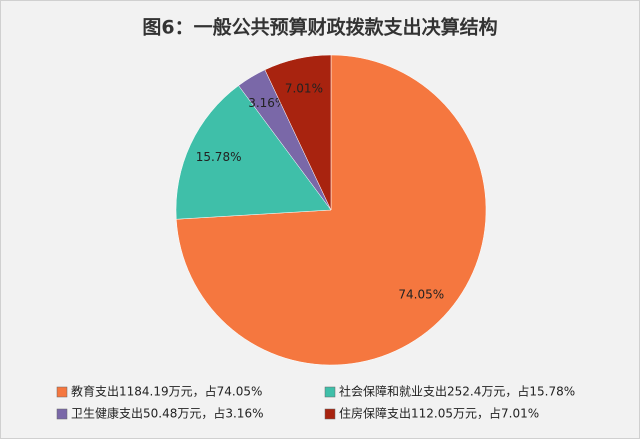 This screenshot has width=640, height=439. Describe the element at coordinates (457, 391) in the screenshot. I see `legend-label: 社会保障和就业支出252.4万元，占15.78%` at that location.